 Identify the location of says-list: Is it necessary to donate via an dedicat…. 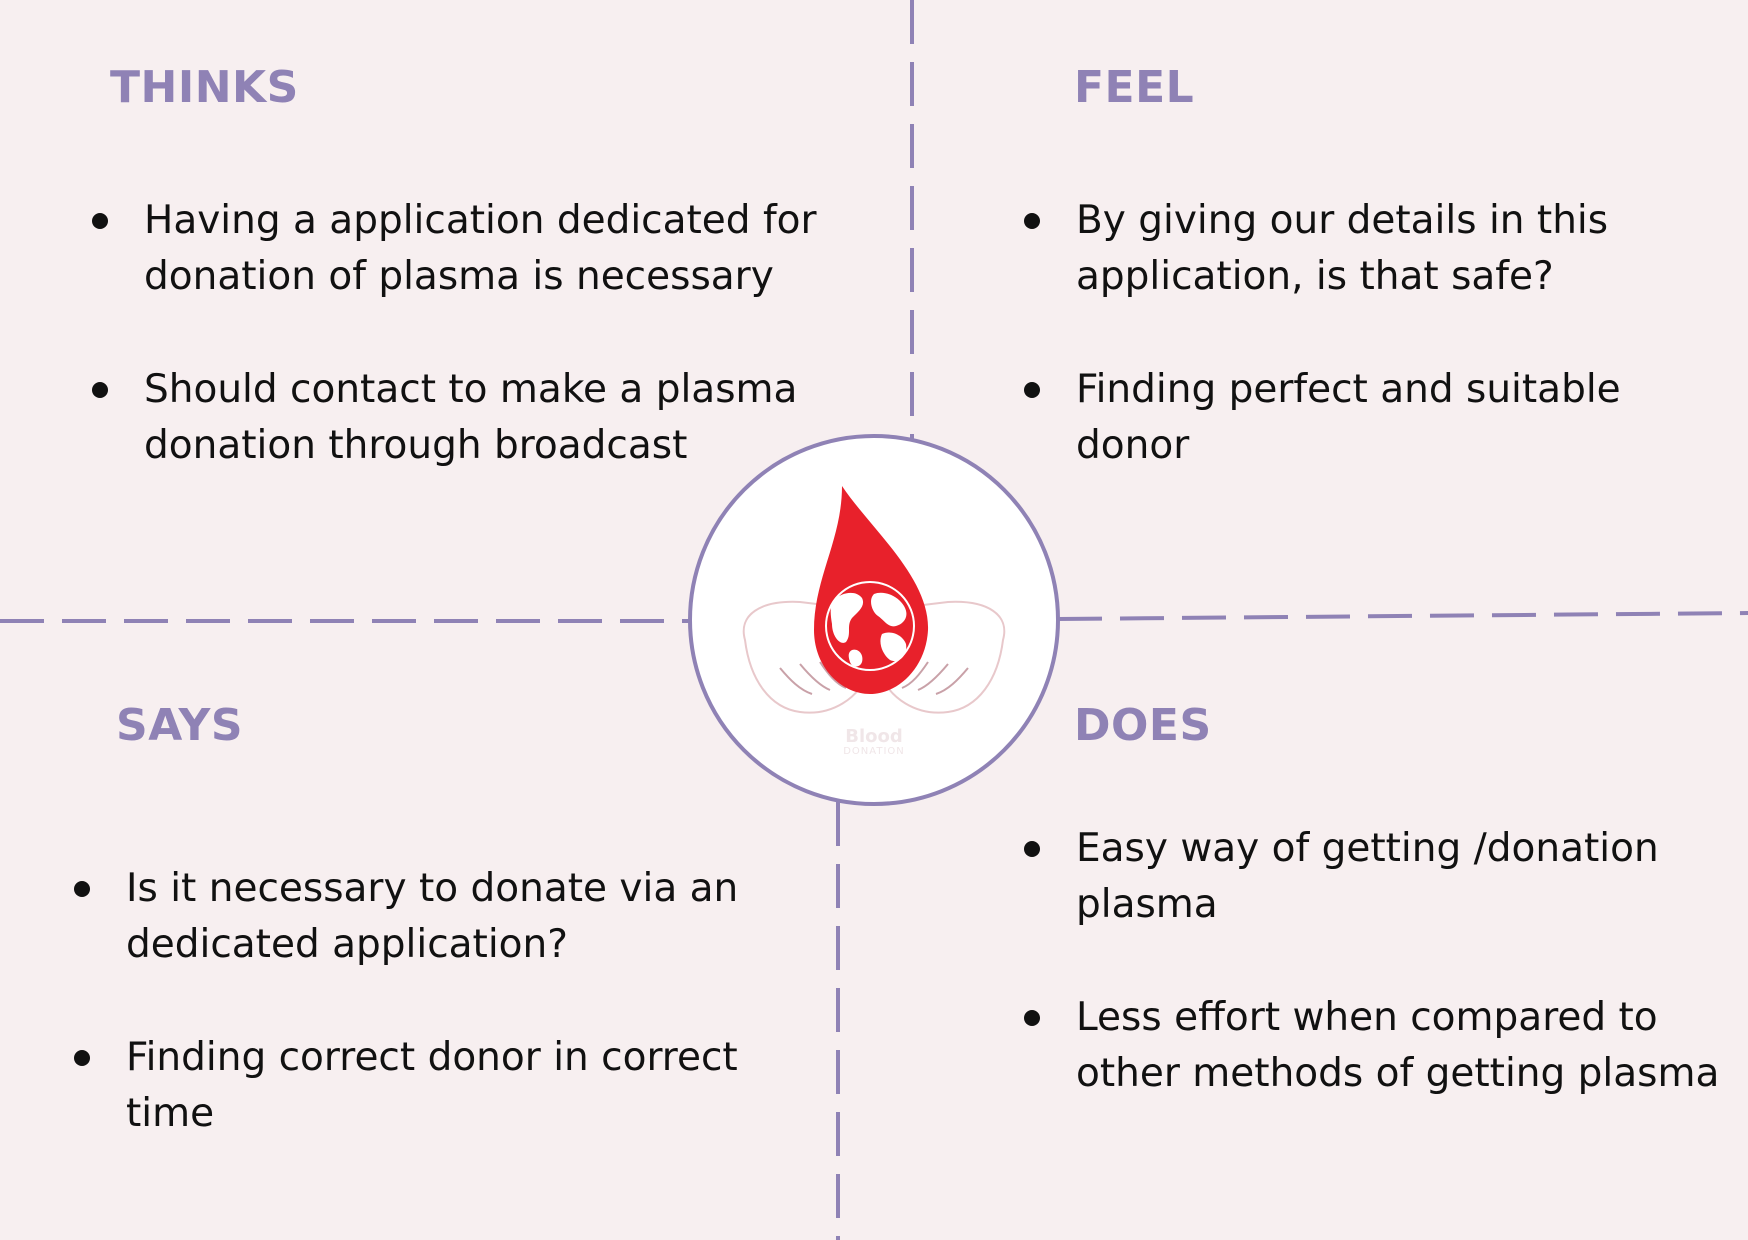
(444, 1001).